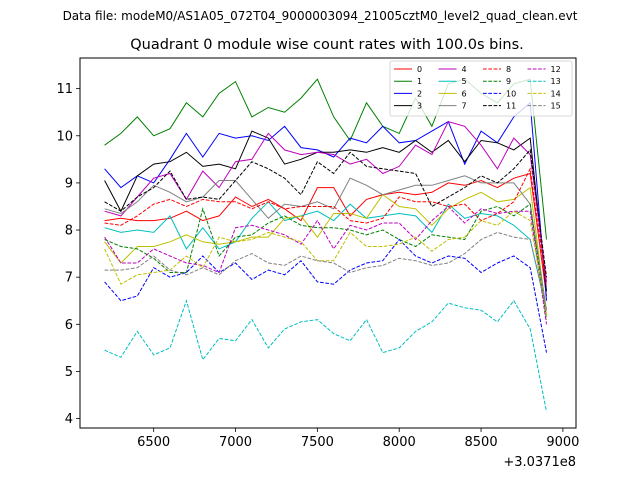  I want to click on x-axis: 6500 7000 7500 8000 8500 9000, so click(358, 439).